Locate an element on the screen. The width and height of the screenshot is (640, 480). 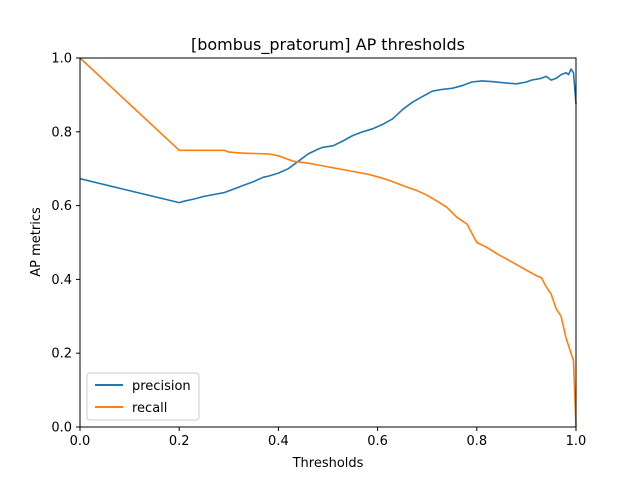
y-axis-ticks: 0.0 0.2 0.4 0.6 0.8 1.0 is located at coordinates (65, 244).